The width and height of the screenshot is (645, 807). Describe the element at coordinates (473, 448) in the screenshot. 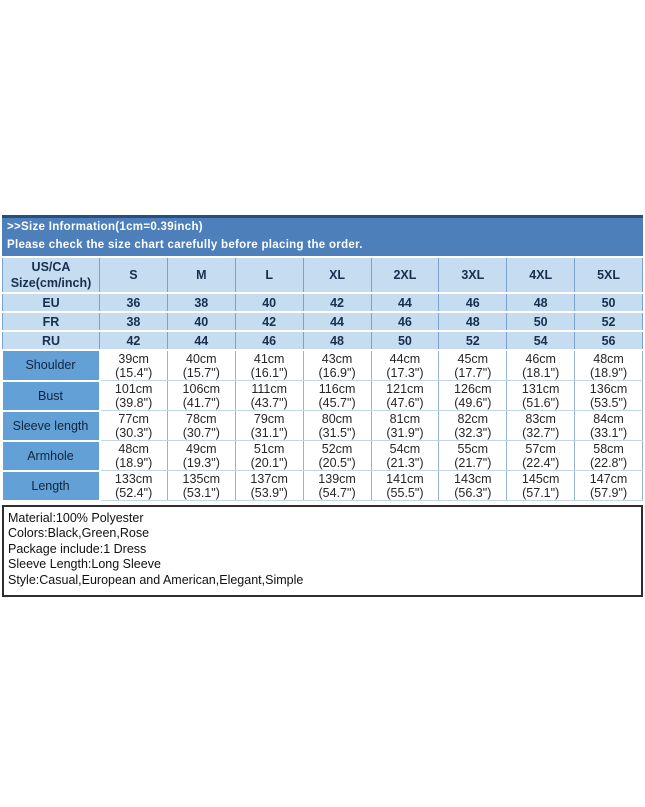

I see `measurement-cm-value: 55cm` at that location.